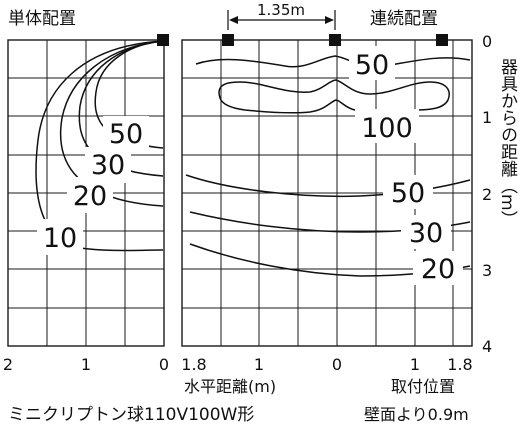 The width and height of the screenshot is (520, 434). Describe the element at coordinates (259, 364) in the screenshot. I see `right-panel-tick-left-1: 1` at that location.